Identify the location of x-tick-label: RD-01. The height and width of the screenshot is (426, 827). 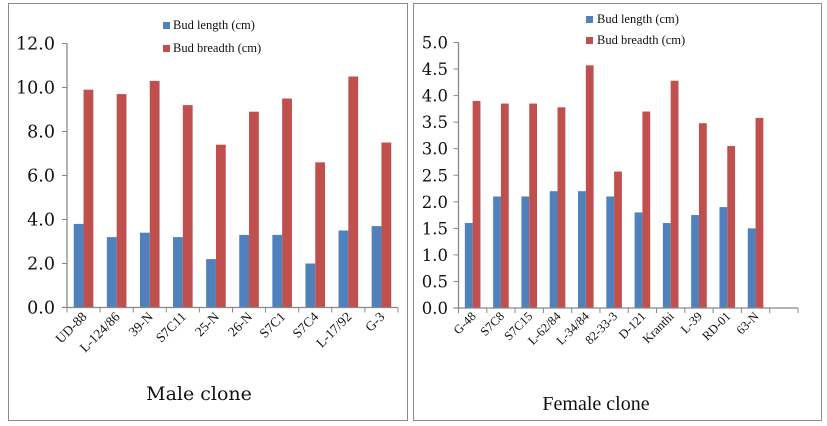
(716, 326).